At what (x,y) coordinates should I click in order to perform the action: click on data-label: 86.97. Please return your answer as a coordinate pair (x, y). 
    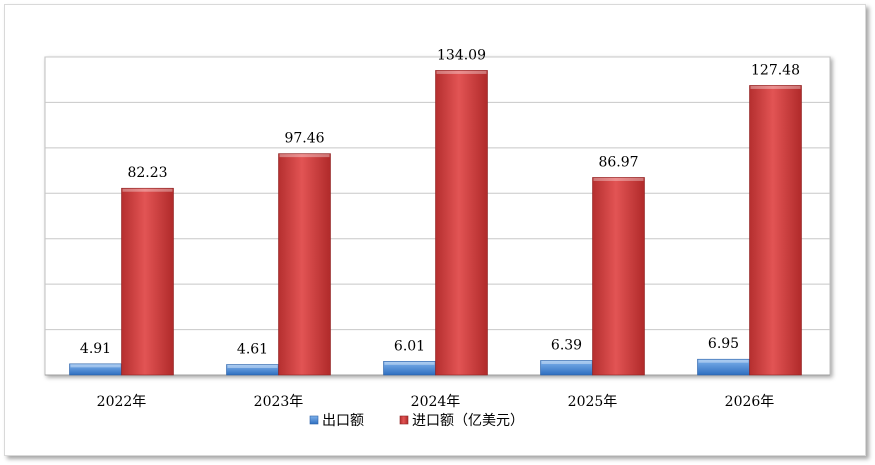
    Looking at the image, I should click on (618, 162).